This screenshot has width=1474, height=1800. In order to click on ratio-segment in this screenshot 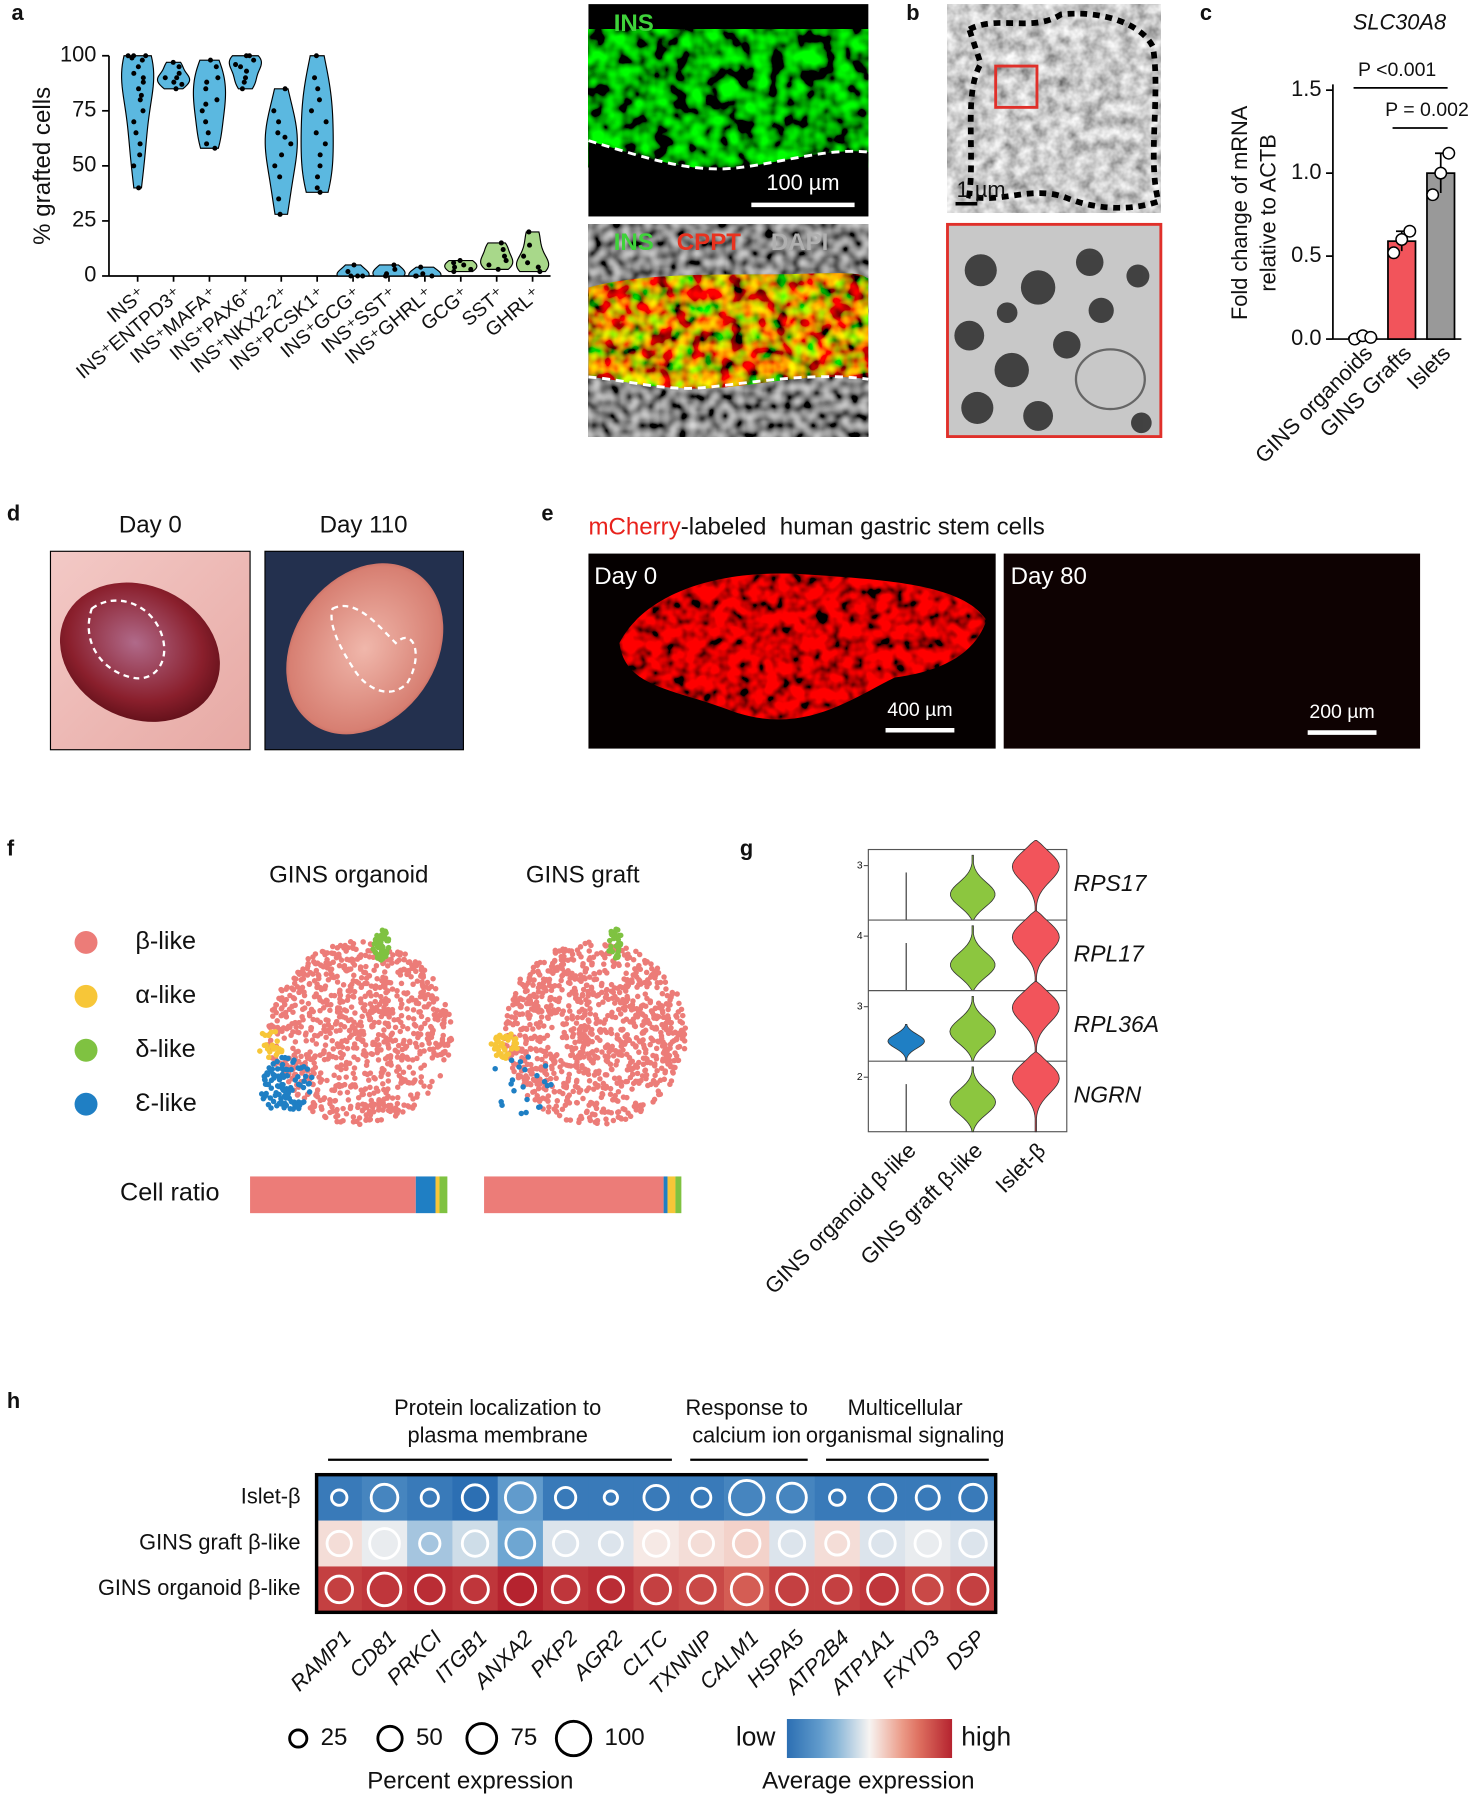, I will do `click(437, 1195)`.